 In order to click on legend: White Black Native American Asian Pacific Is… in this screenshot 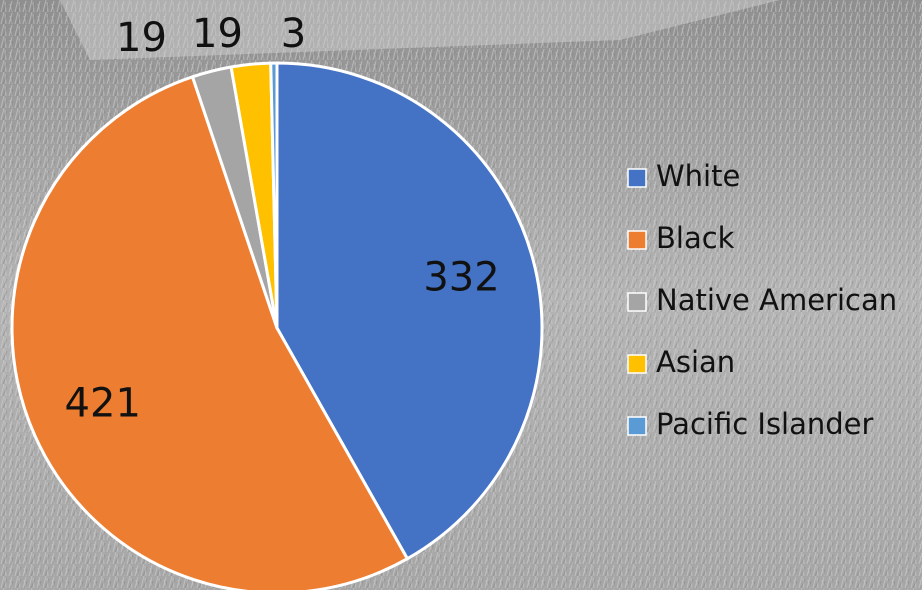, I will do `click(762, 300)`.